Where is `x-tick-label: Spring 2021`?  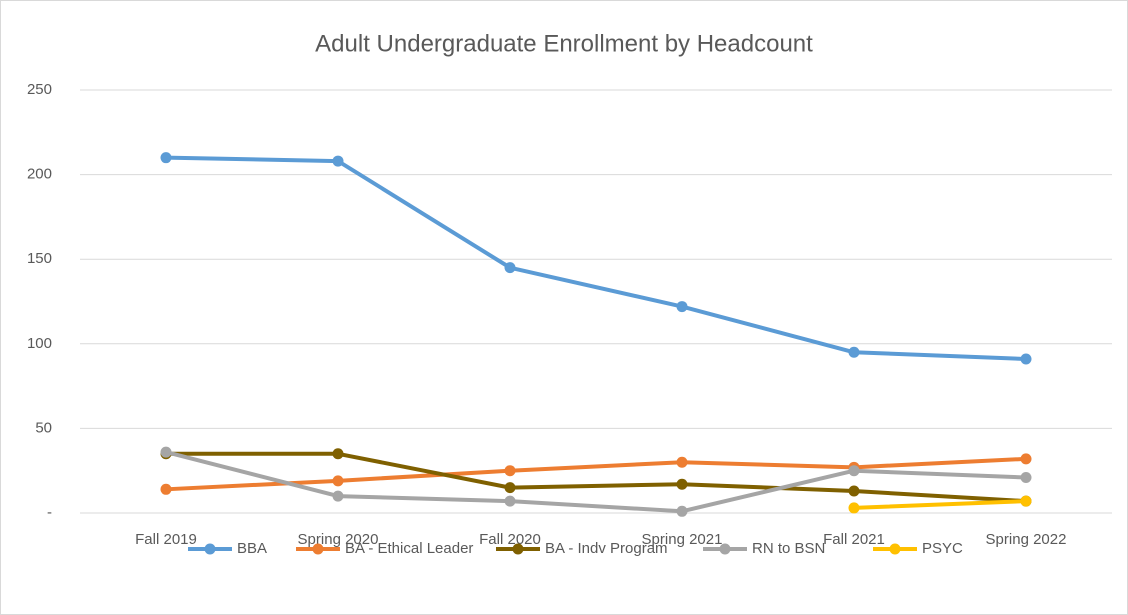
x-tick-label: Spring 2021 is located at coordinates (682, 539).